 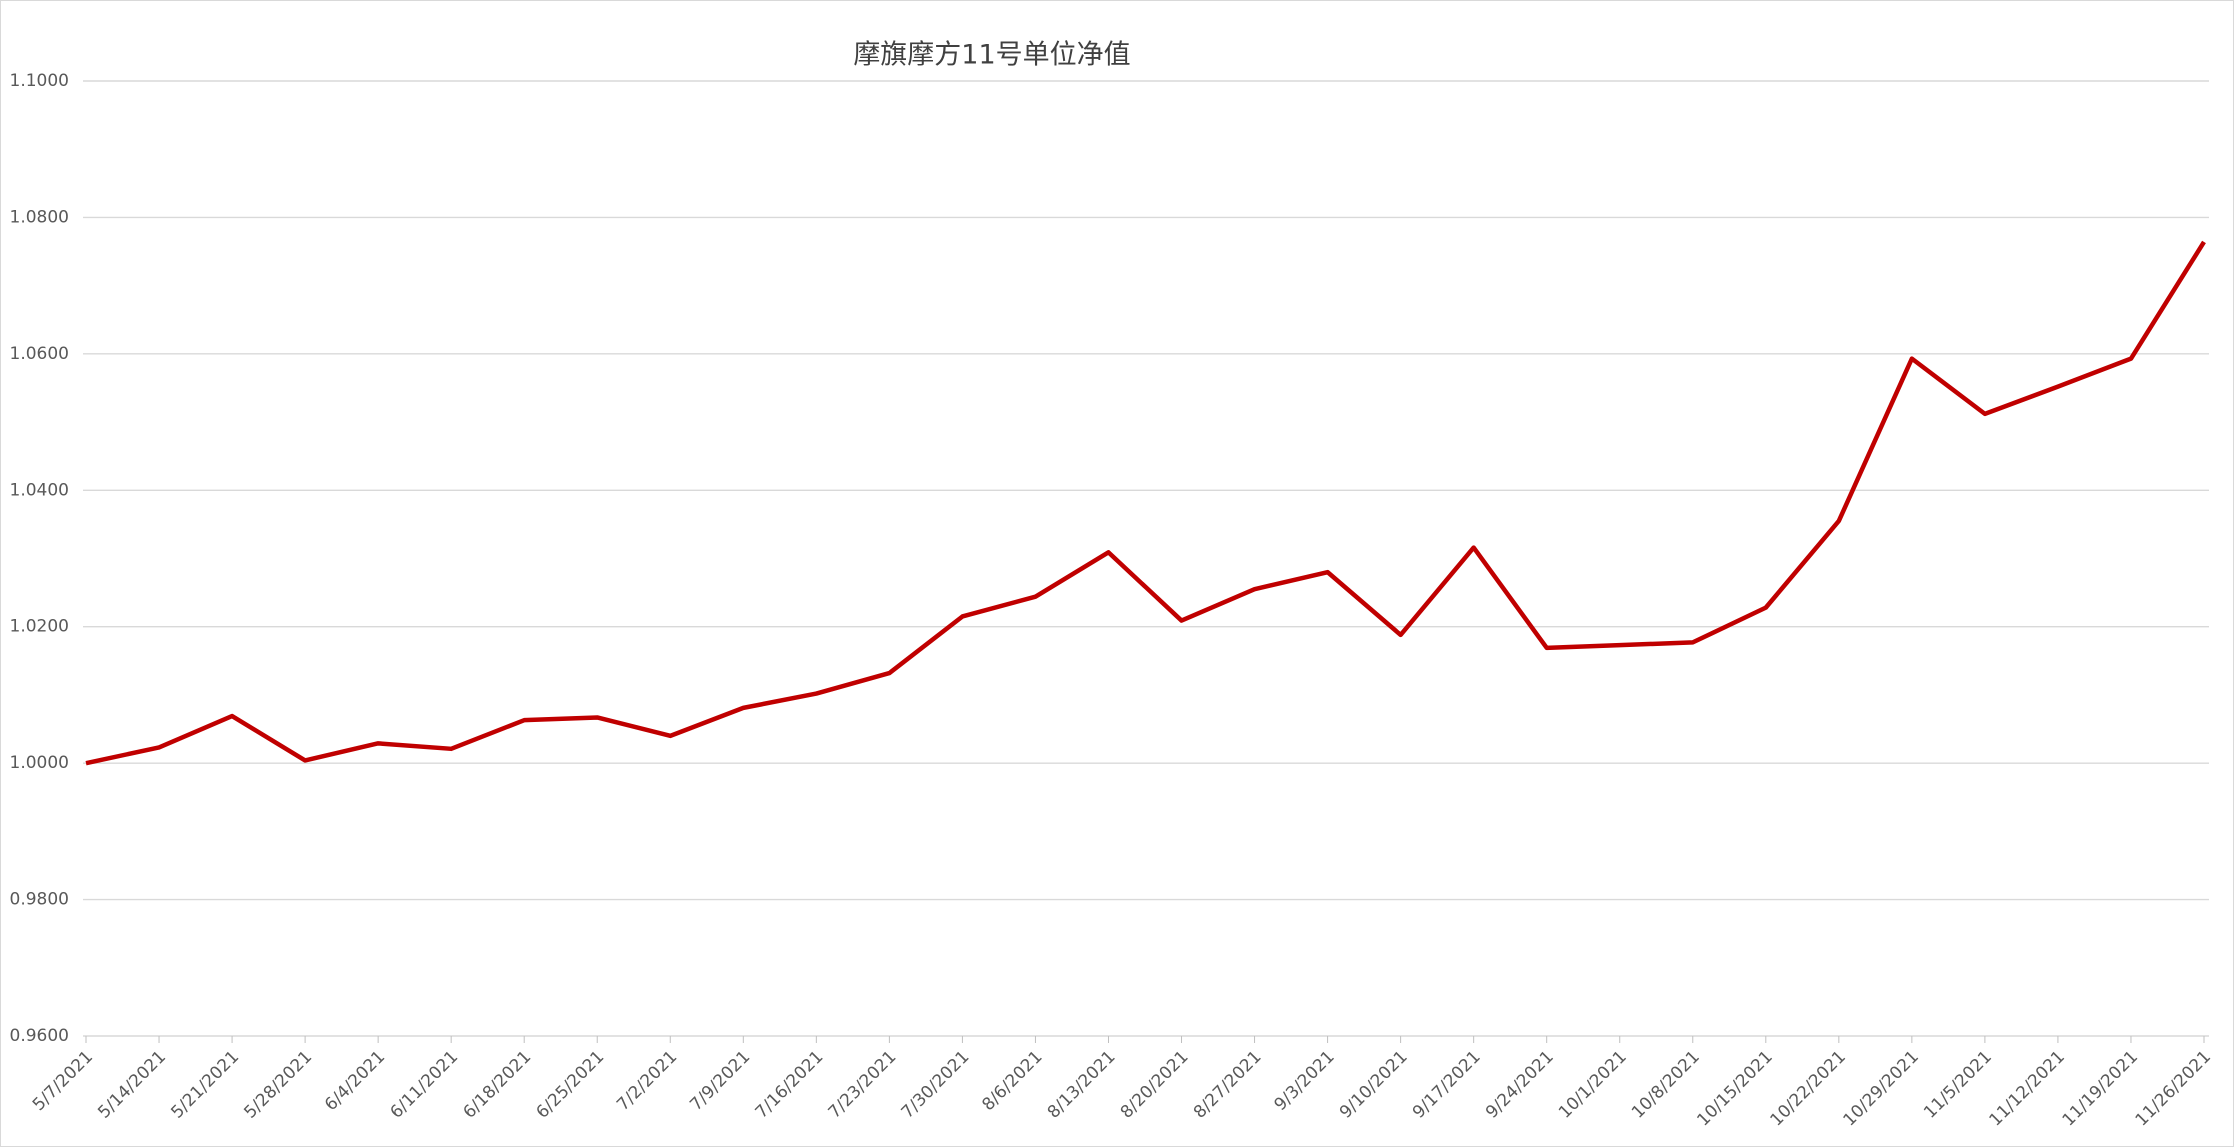 What do you see at coordinates (39, 900) in the screenshot?
I see `y-tick-label: 0.9800` at bounding box center [39, 900].